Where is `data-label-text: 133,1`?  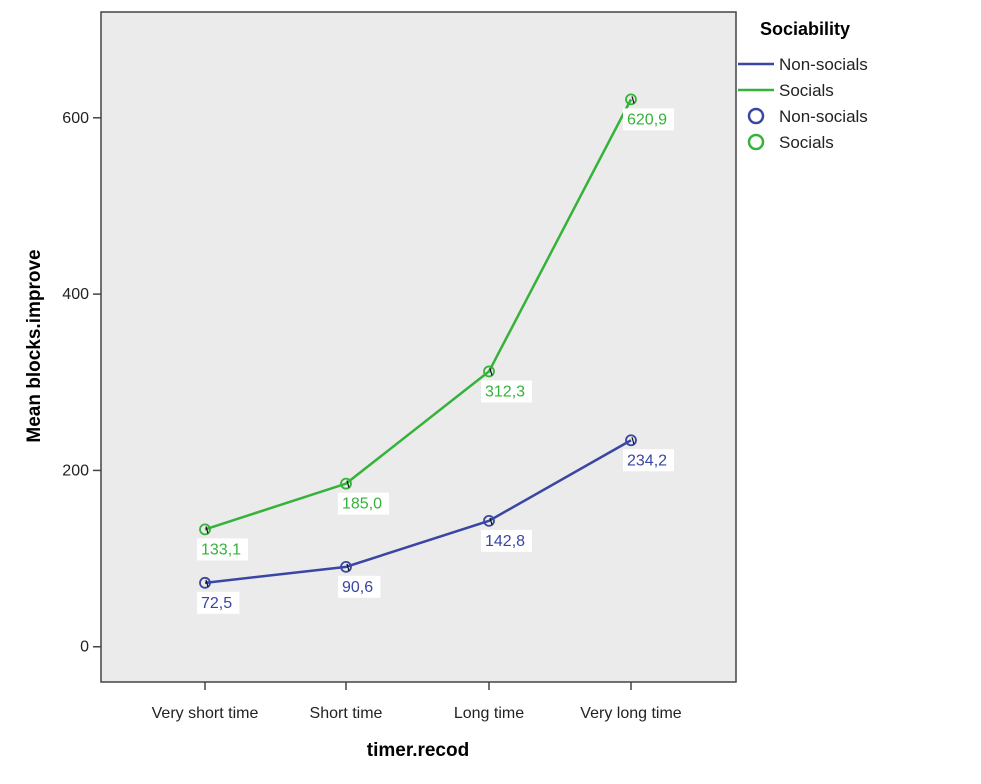
data-label-text: 133,1 is located at coordinates (221, 549).